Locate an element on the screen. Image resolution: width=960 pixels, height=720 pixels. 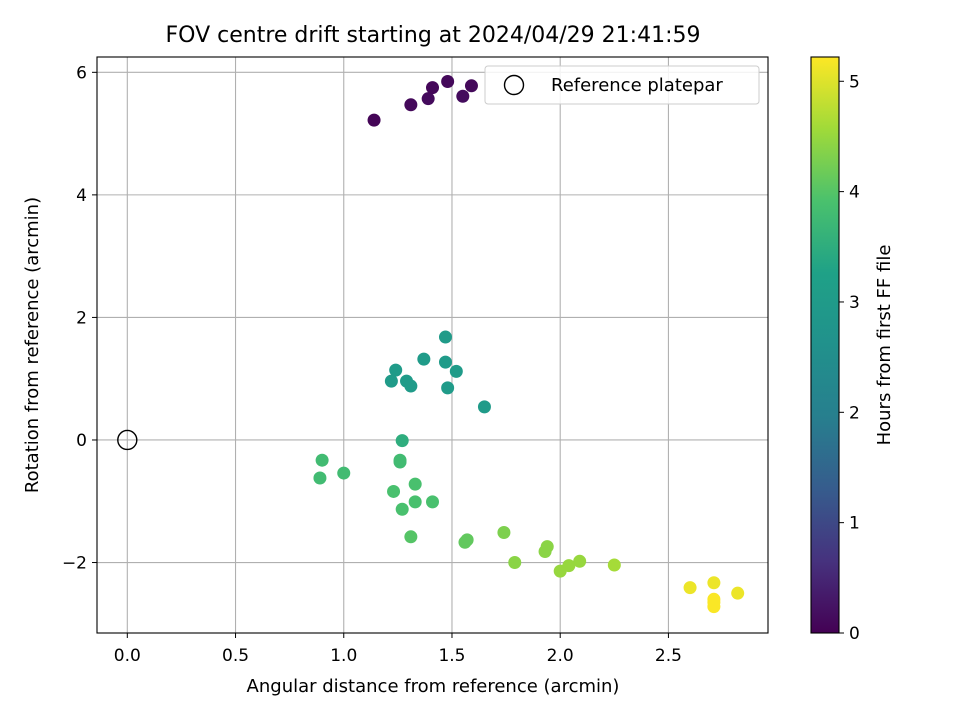
y-tick-label: 4 is located at coordinates (81, 196).